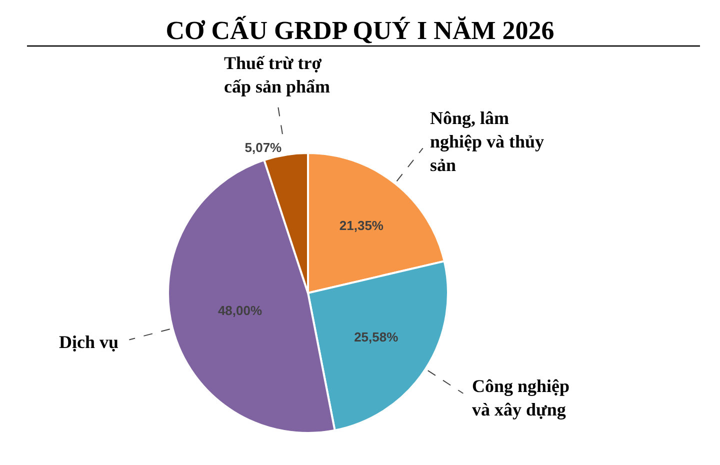 The height and width of the screenshot is (465, 720). I want to click on slice-label: Dịch vụ, so click(89, 342).